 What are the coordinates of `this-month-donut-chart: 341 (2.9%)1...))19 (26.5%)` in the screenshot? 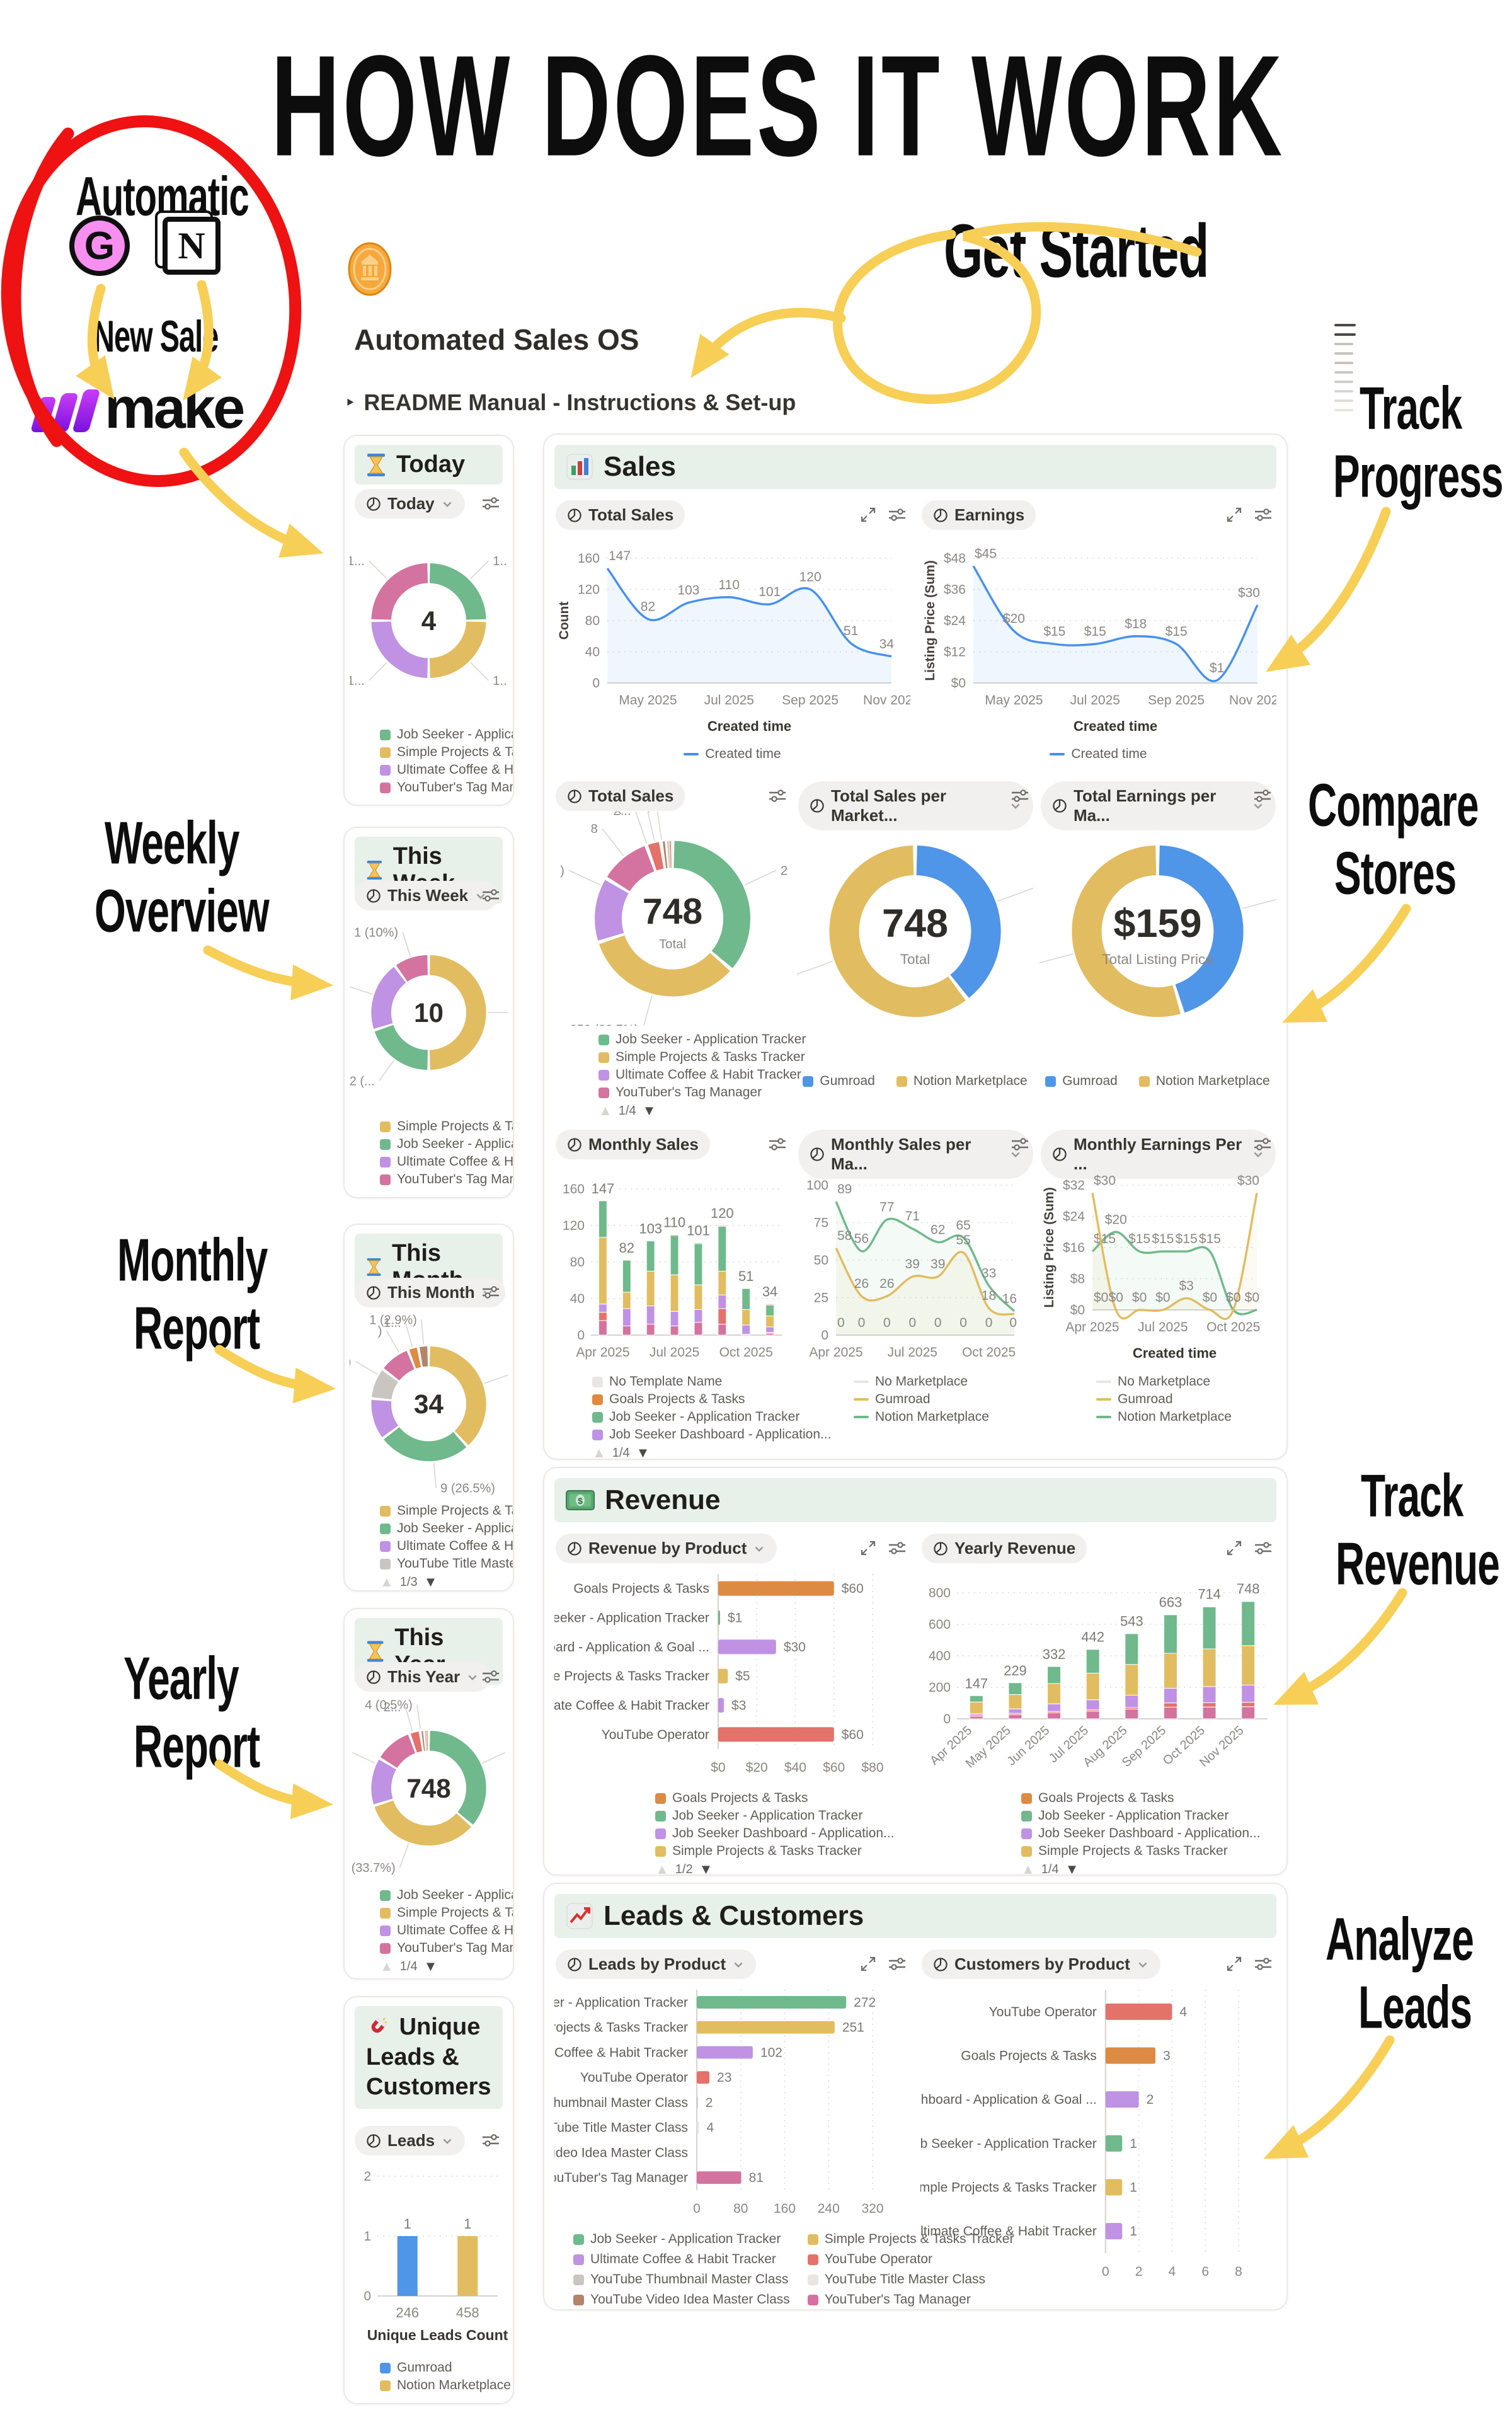 It's located at (429, 1404).